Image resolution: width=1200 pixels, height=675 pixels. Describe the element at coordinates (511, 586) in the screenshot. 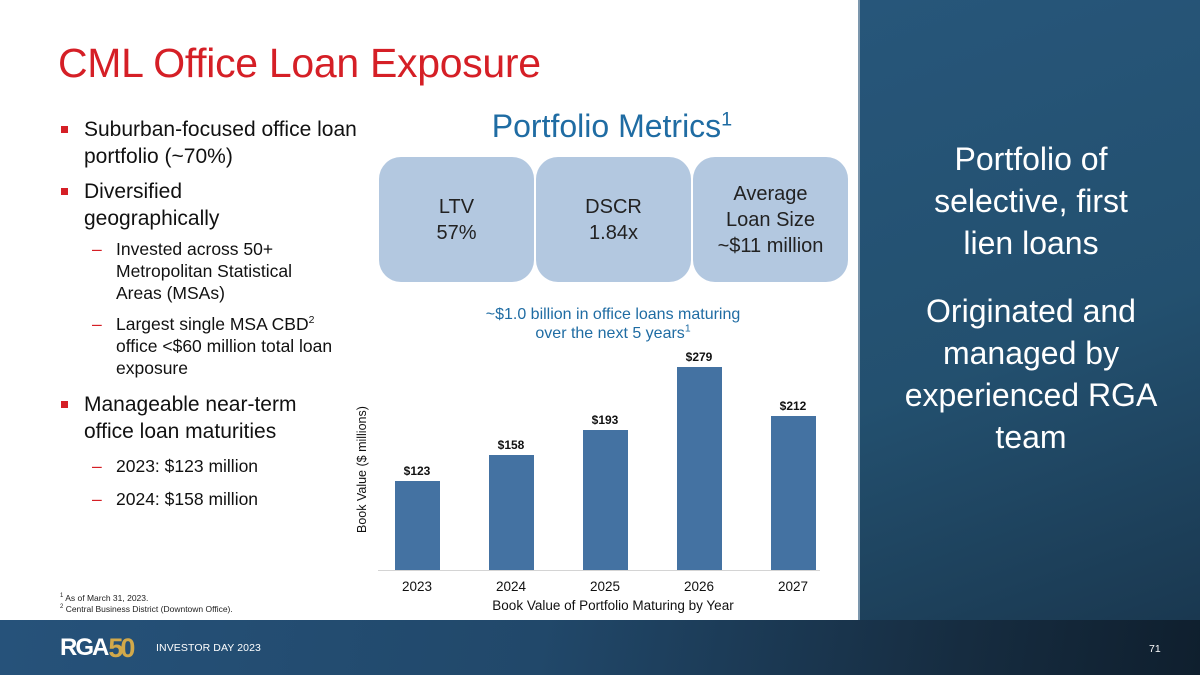

I see `x-tick-label: 2024` at that location.